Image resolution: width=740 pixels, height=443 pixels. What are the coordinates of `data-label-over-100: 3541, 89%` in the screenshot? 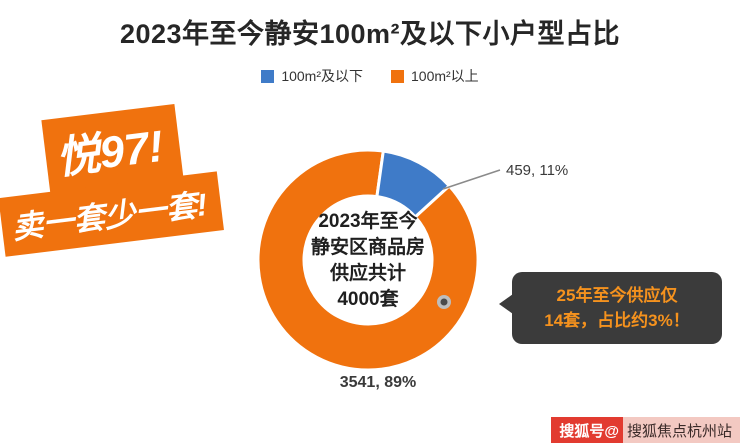 It's located at (378, 382).